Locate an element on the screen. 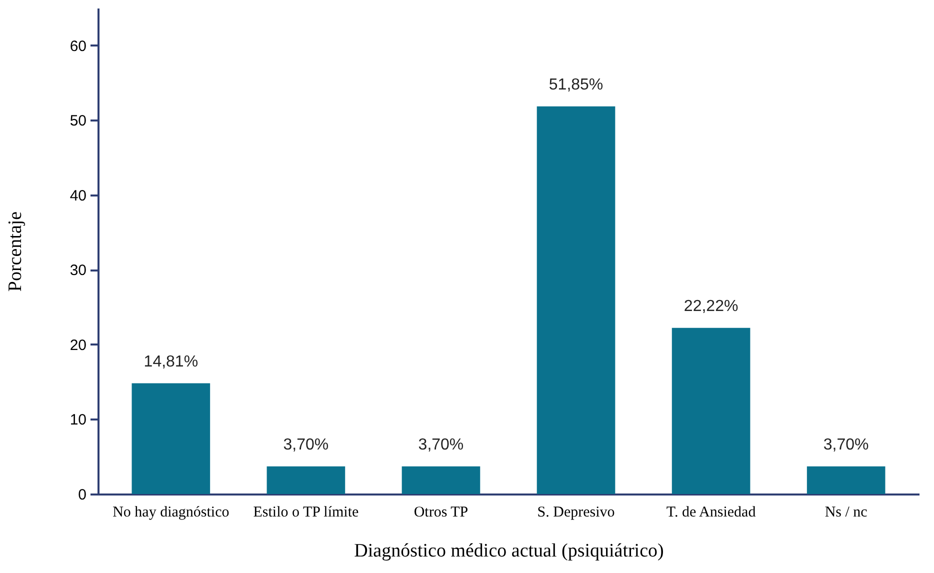  y-tick-label: 40 is located at coordinates (78, 195).